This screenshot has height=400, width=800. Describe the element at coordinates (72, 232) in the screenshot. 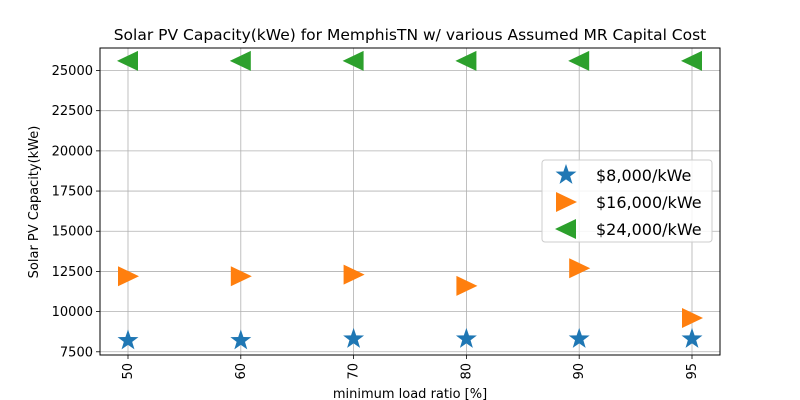

I see `y-tick-label: 15000` at that location.